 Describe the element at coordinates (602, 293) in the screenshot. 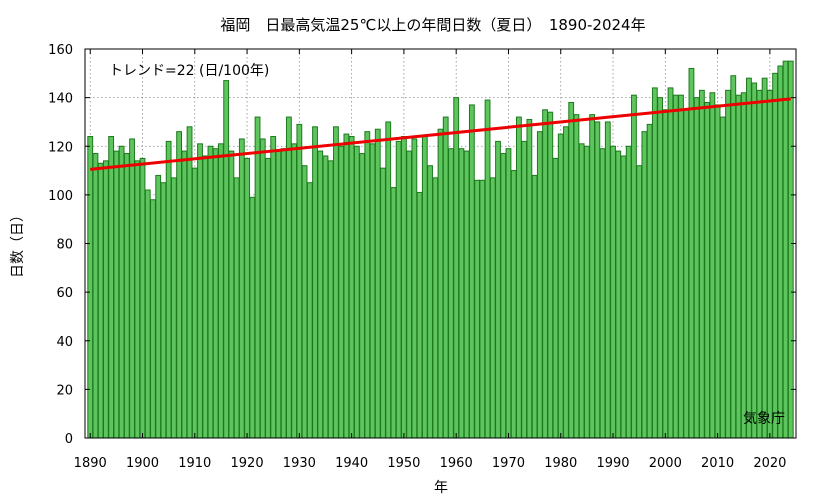

I see `bar-1988` at that location.